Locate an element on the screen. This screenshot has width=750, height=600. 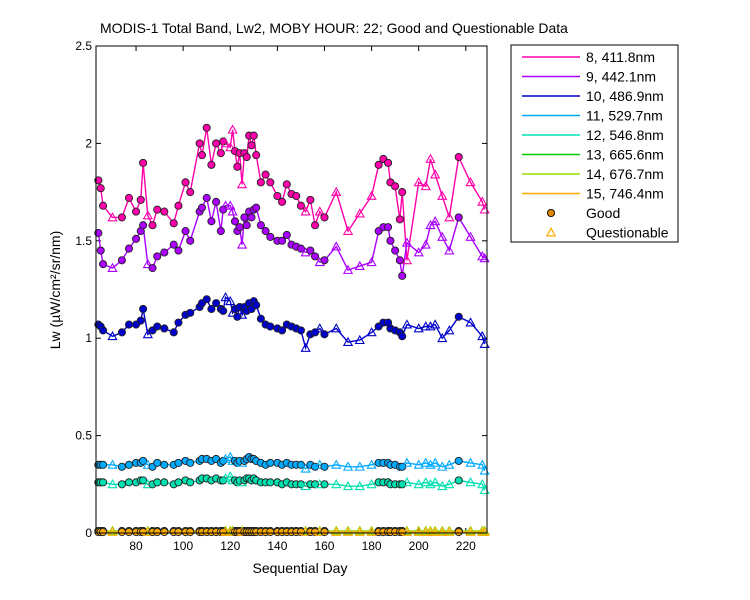
y-tick-label: 1.5 is located at coordinates (83, 241).